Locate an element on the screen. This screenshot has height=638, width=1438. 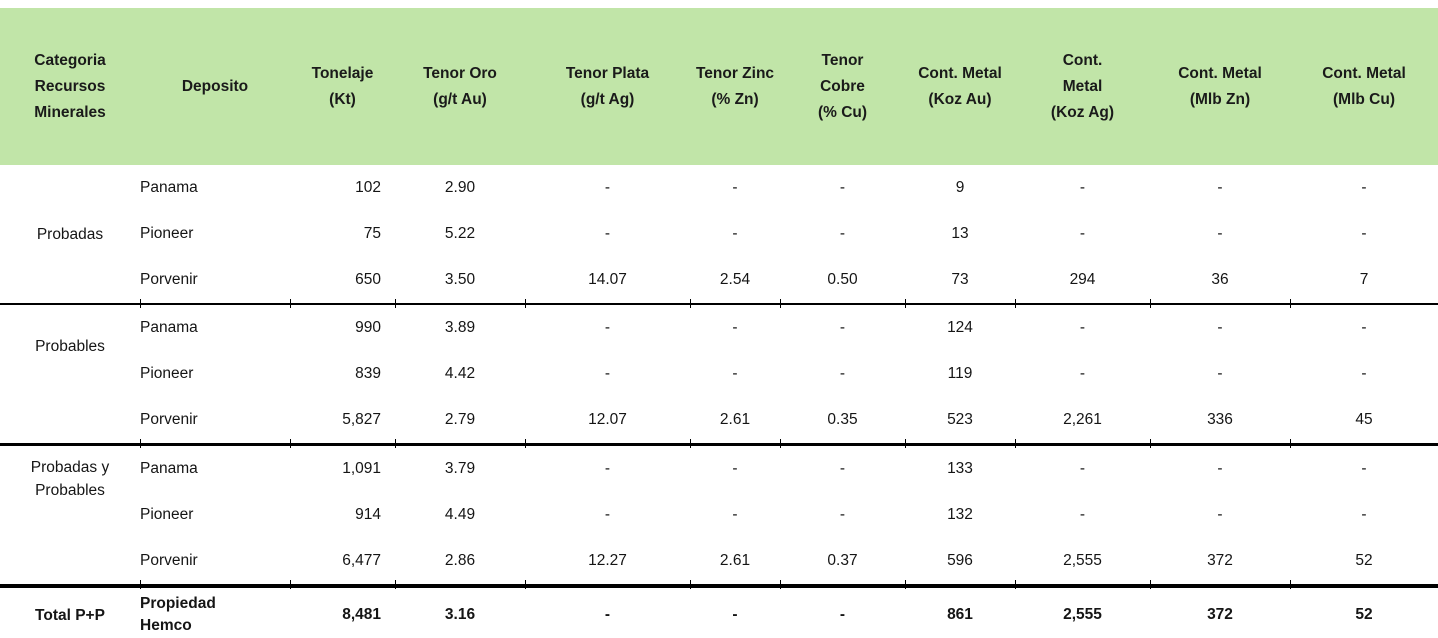
header-tonelaje: Tonelaje (Kt) is located at coordinates (342, 86).